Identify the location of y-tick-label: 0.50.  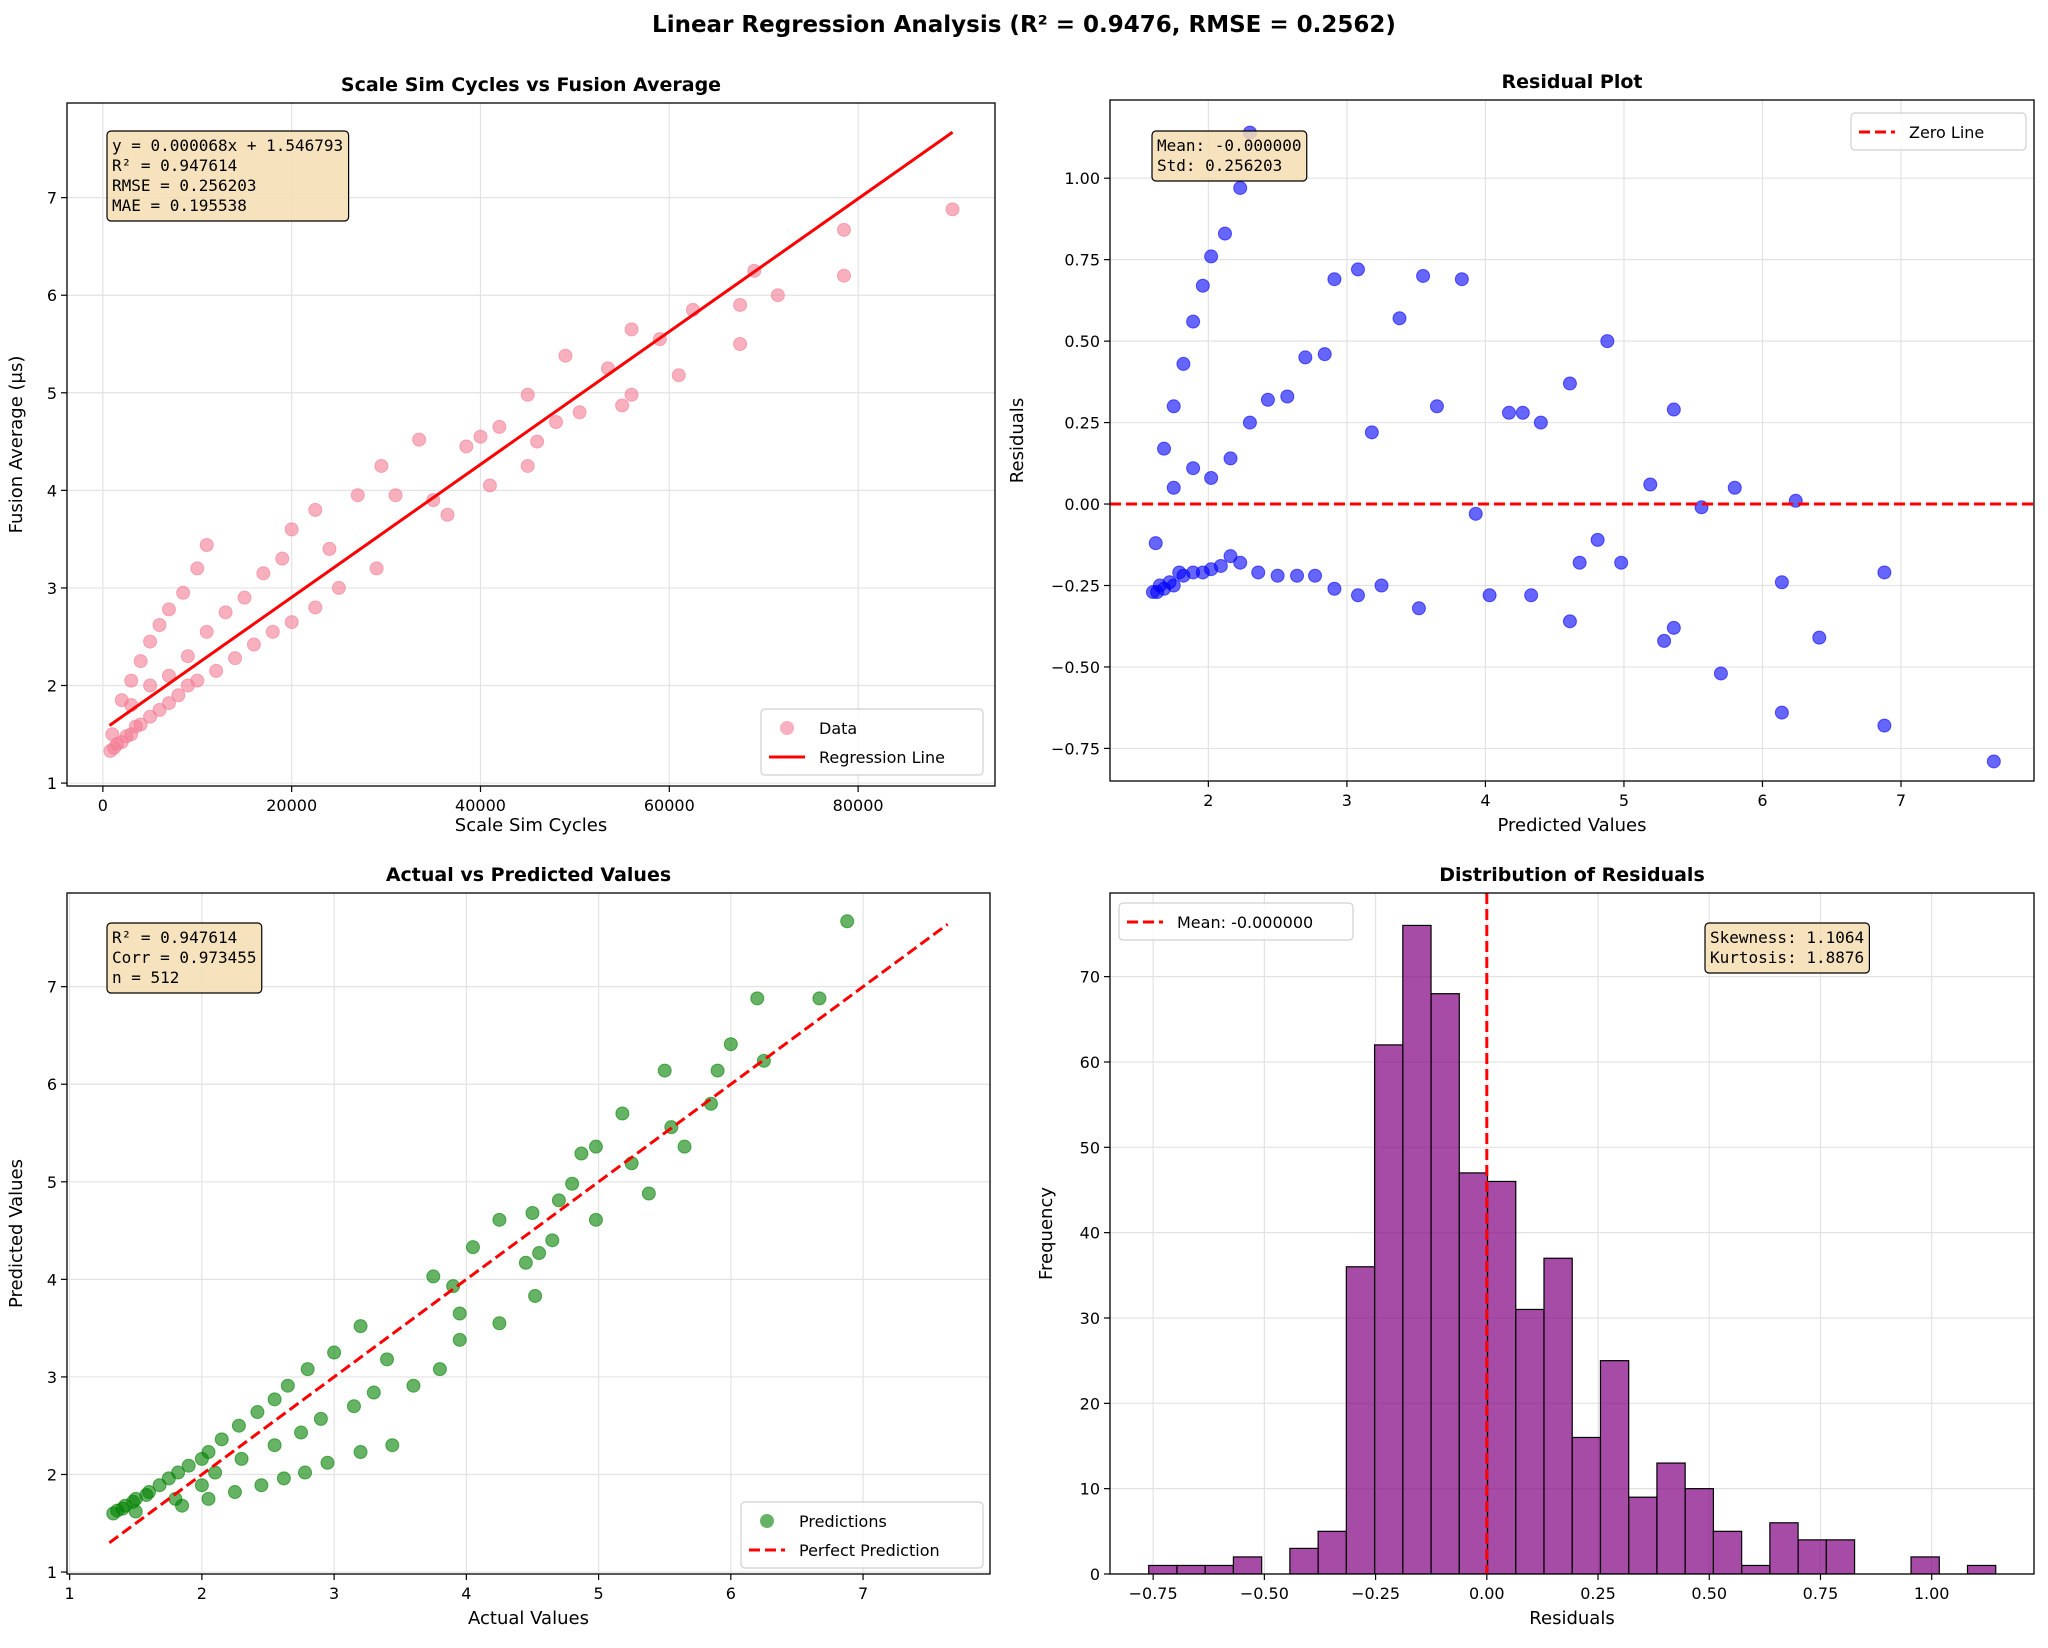
(1082, 341).